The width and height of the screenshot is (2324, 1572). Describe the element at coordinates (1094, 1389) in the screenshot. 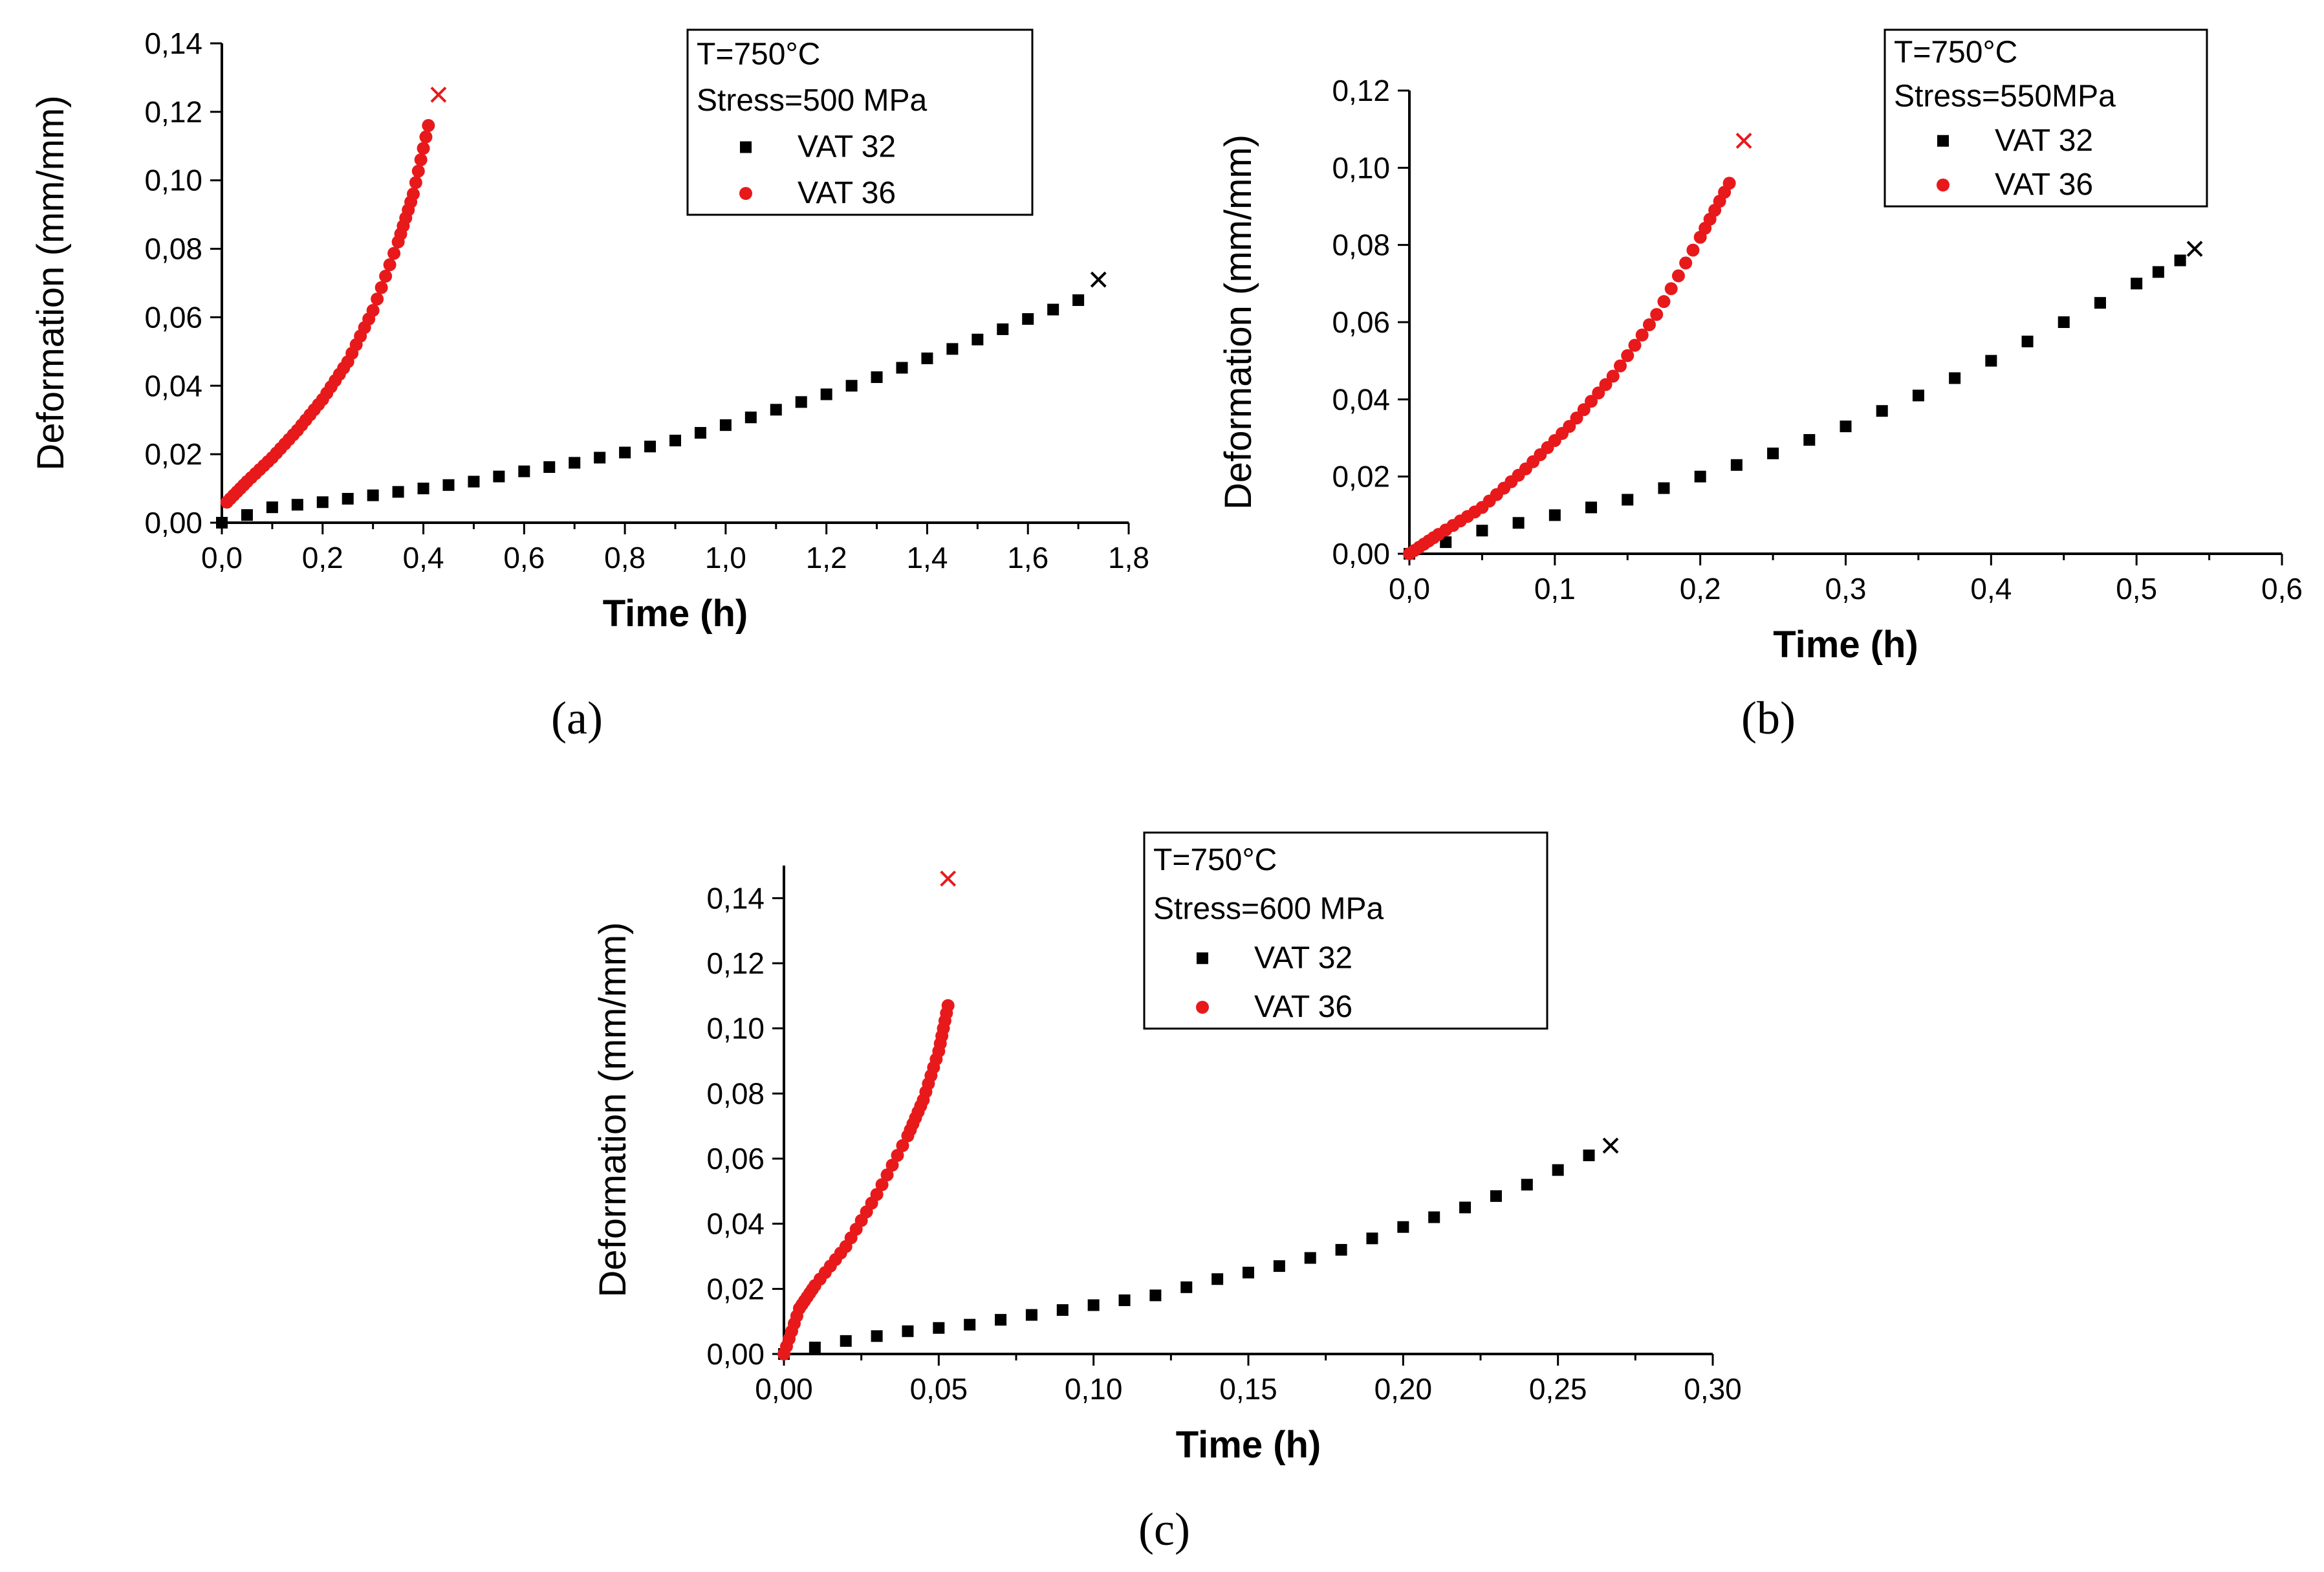

I see `x-tick-label: 0,10` at that location.